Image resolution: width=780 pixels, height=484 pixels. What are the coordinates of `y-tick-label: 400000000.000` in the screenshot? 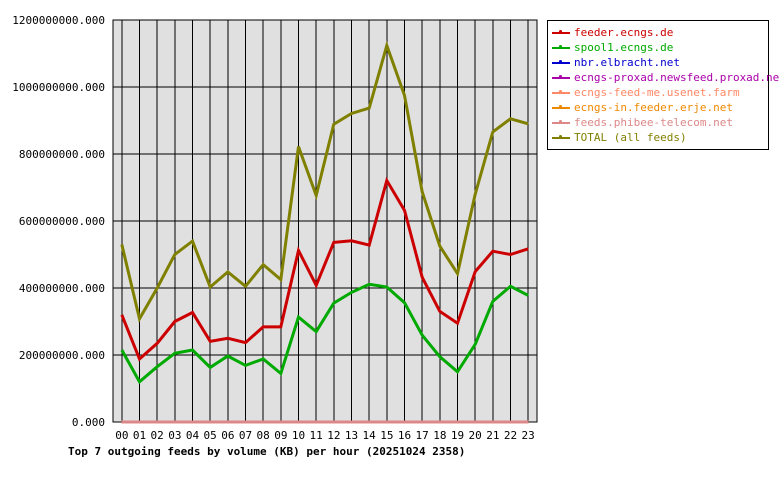 It's located at (62, 288).